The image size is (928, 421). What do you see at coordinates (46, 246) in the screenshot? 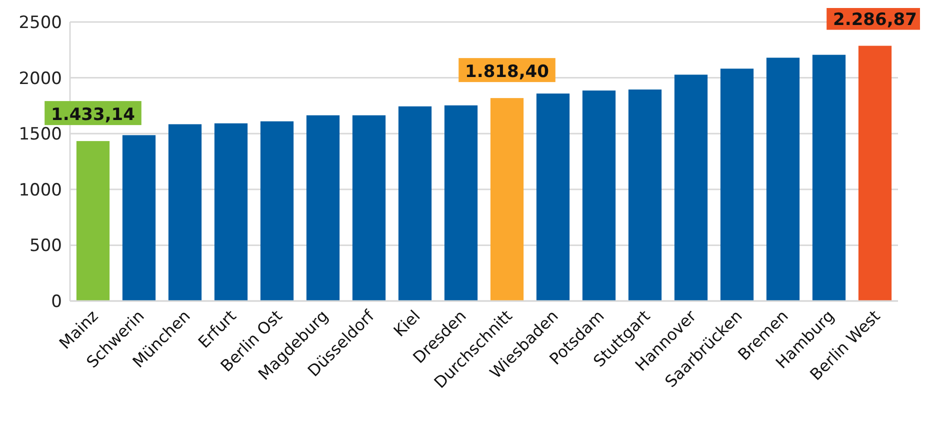
I see `y-tick-label: 500` at bounding box center [46, 246].